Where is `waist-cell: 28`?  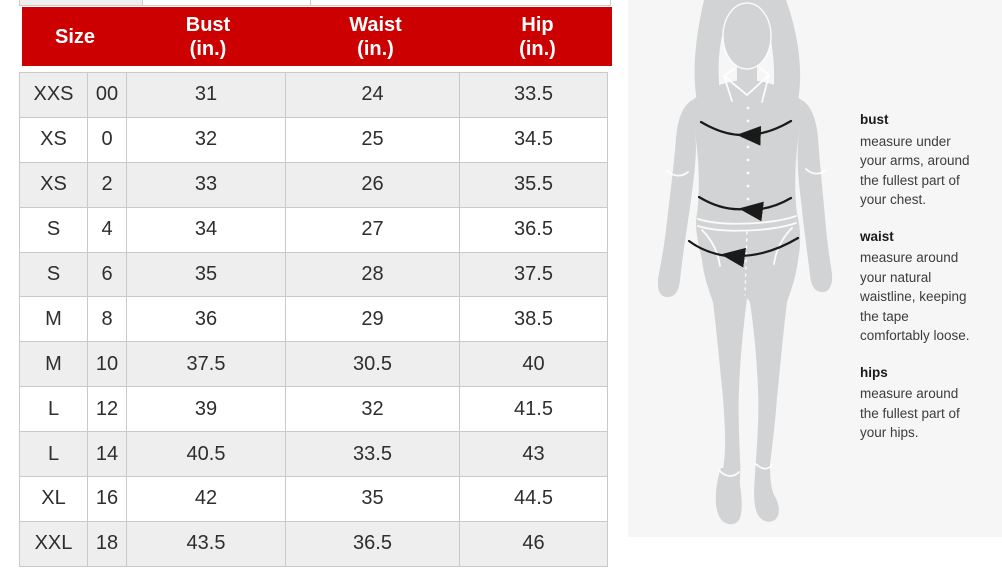
waist-cell: 28 is located at coordinates (372, 274).